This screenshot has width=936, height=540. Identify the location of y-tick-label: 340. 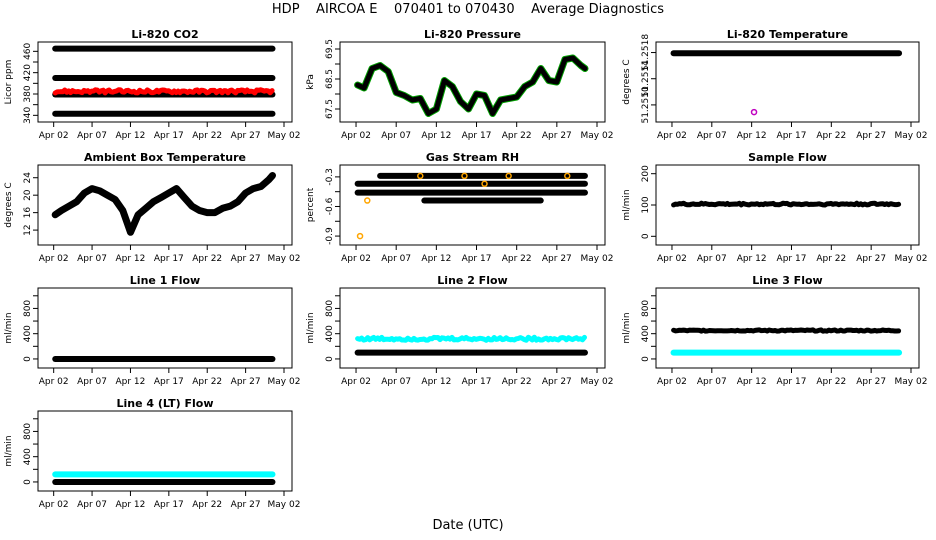
(28, 114).